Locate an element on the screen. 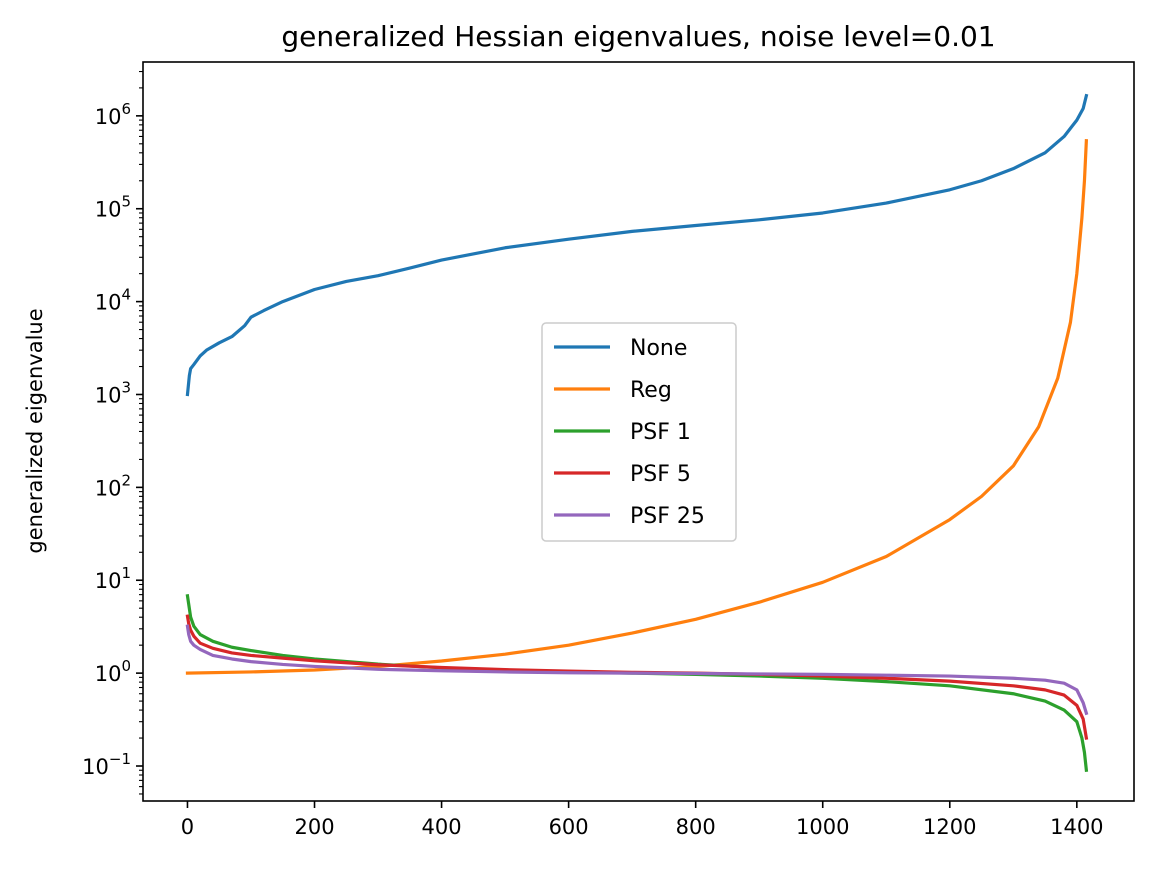 The width and height of the screenshot is (1155, 869). legend-label: PSF 1 is located at coordinates (660, 432).